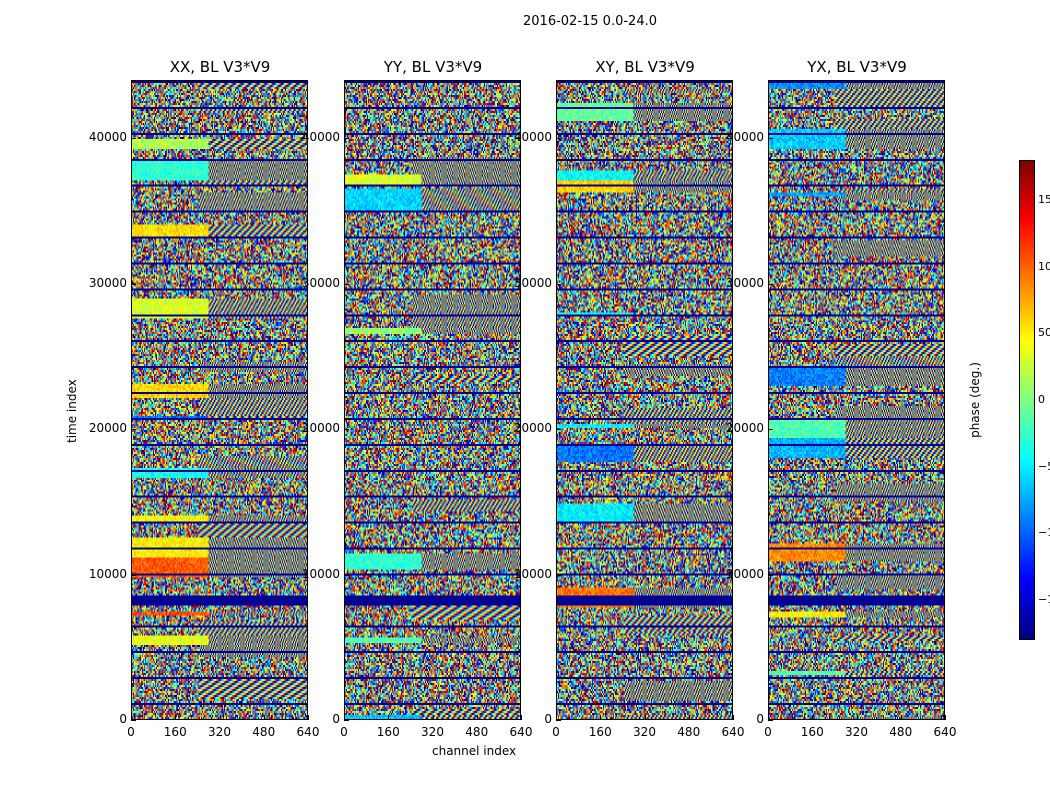 The height and width of the screenshot is (800, 1050). Describe the element at coordinates (1044, 266) in the screenshot. I see `colorbar-tick-label: 100` at that location.